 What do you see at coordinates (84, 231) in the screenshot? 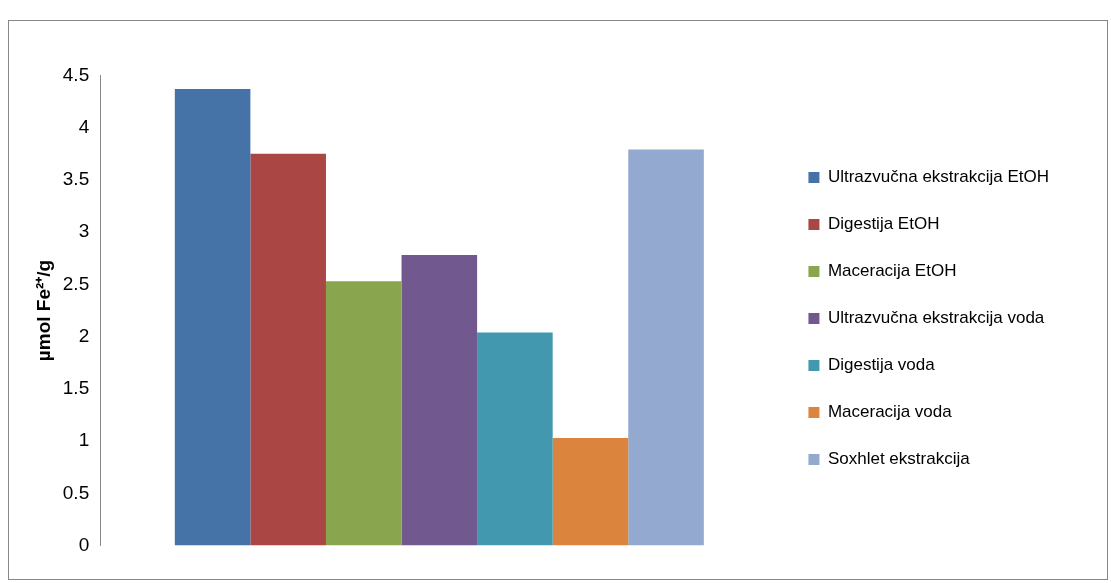
I see `y-tick-label: 3` at bounding box center [84, 231].